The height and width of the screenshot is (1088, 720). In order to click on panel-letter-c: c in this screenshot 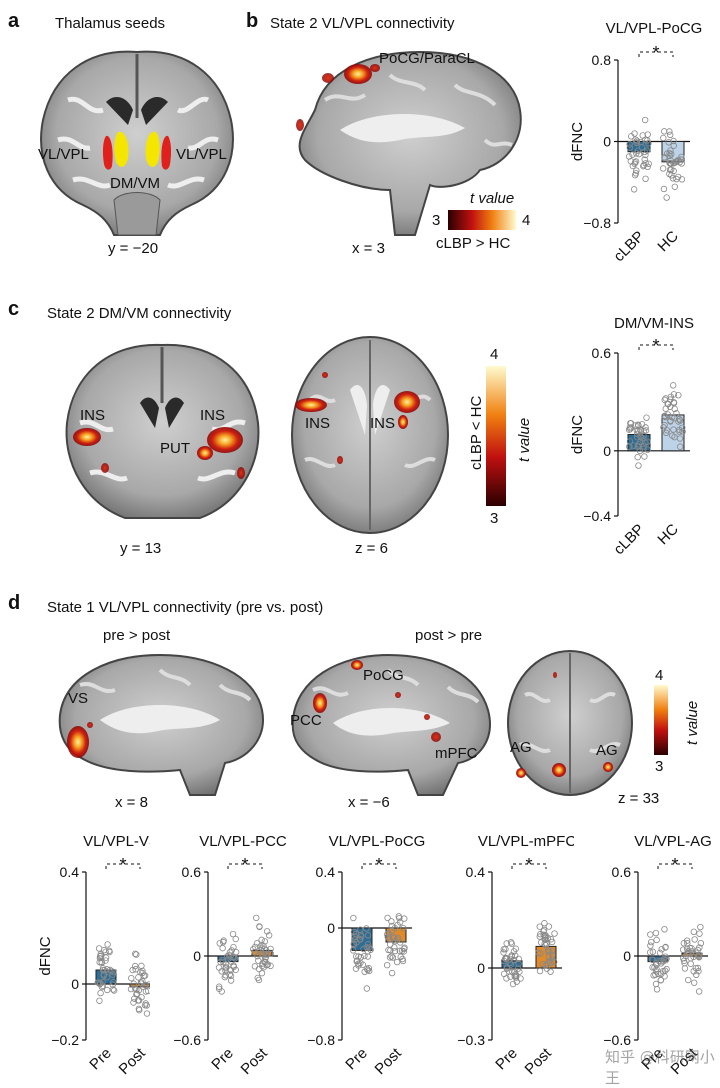, I will do `click(14, 309)`.